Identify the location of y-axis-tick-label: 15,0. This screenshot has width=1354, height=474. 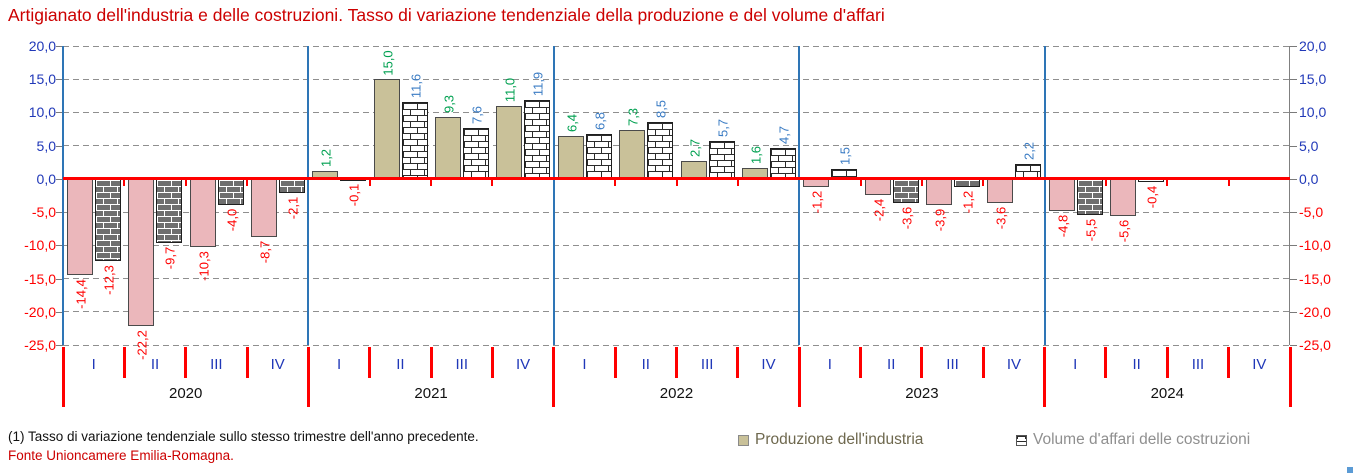
(1313, 79).